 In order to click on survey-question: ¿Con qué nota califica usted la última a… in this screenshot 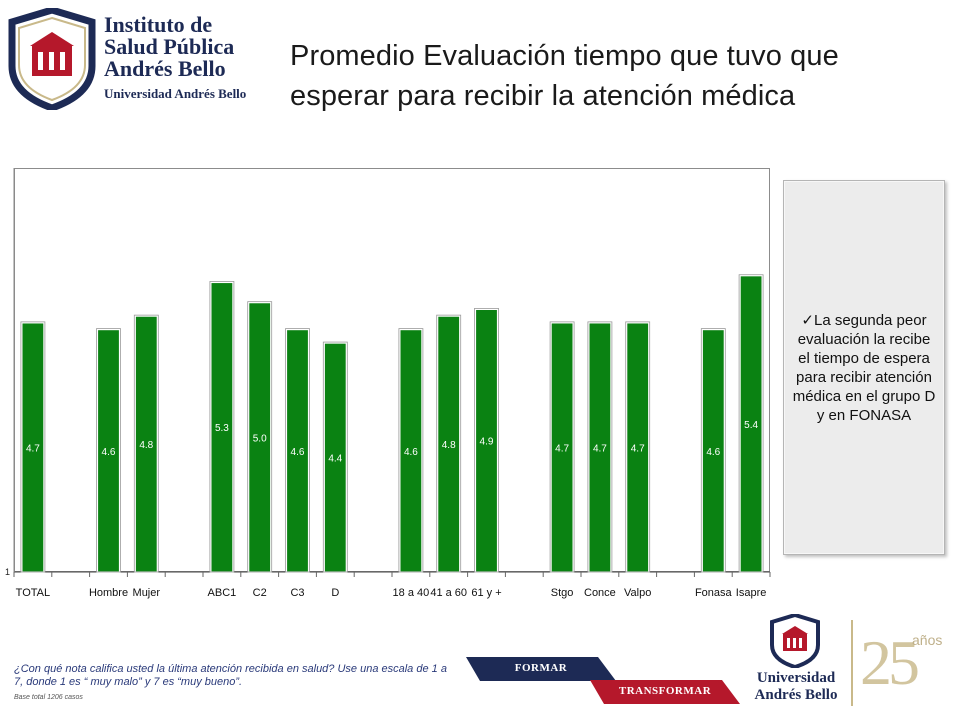, I will do `click(230, 675)`.